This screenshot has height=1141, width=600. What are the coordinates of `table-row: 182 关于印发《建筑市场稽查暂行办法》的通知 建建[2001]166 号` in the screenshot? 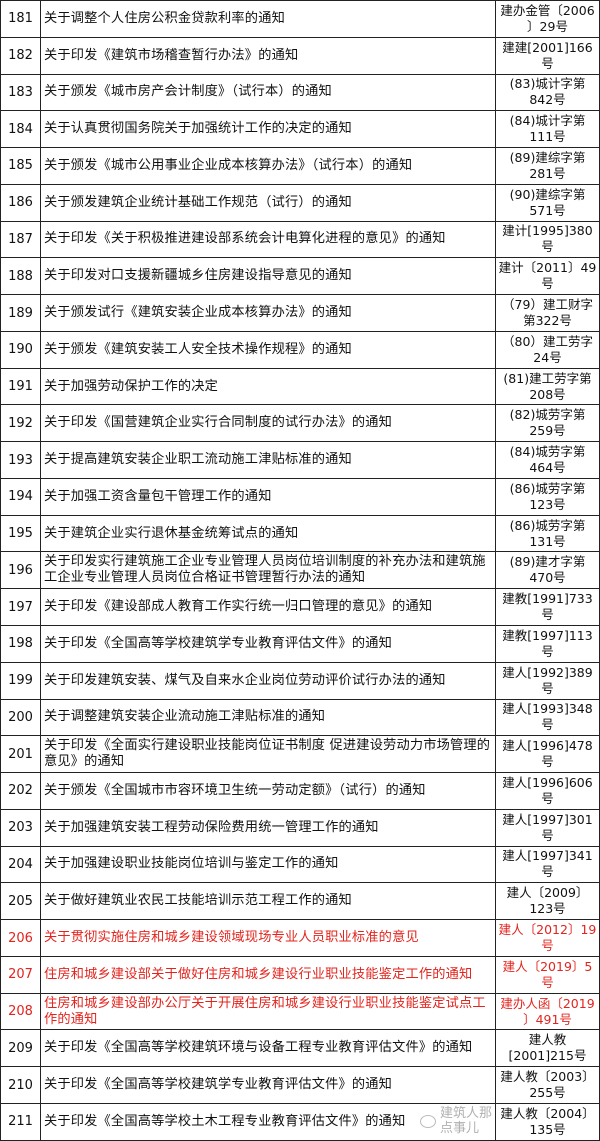 It's located at (300, 56).